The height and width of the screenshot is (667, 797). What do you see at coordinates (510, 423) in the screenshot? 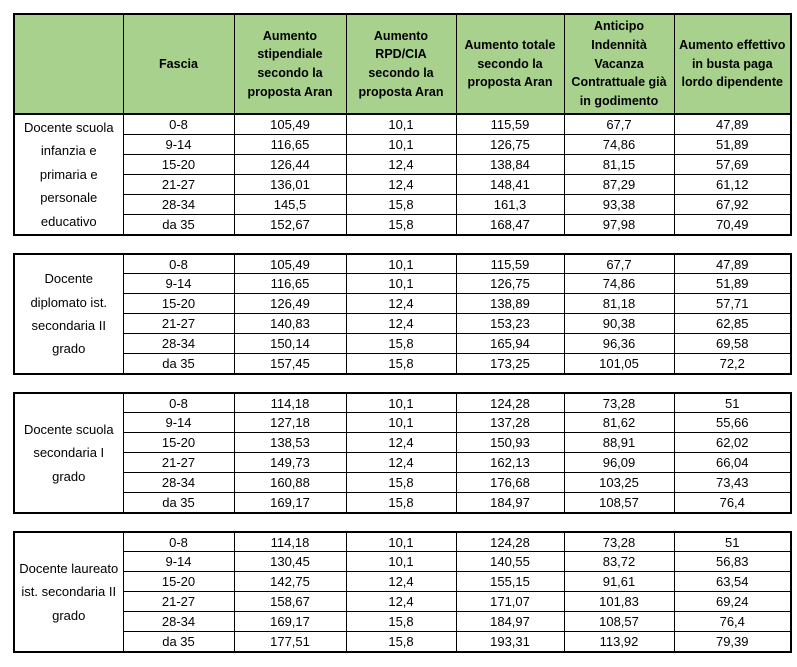
I see `value-cell: 137,28` at bounding box center [510, 423].